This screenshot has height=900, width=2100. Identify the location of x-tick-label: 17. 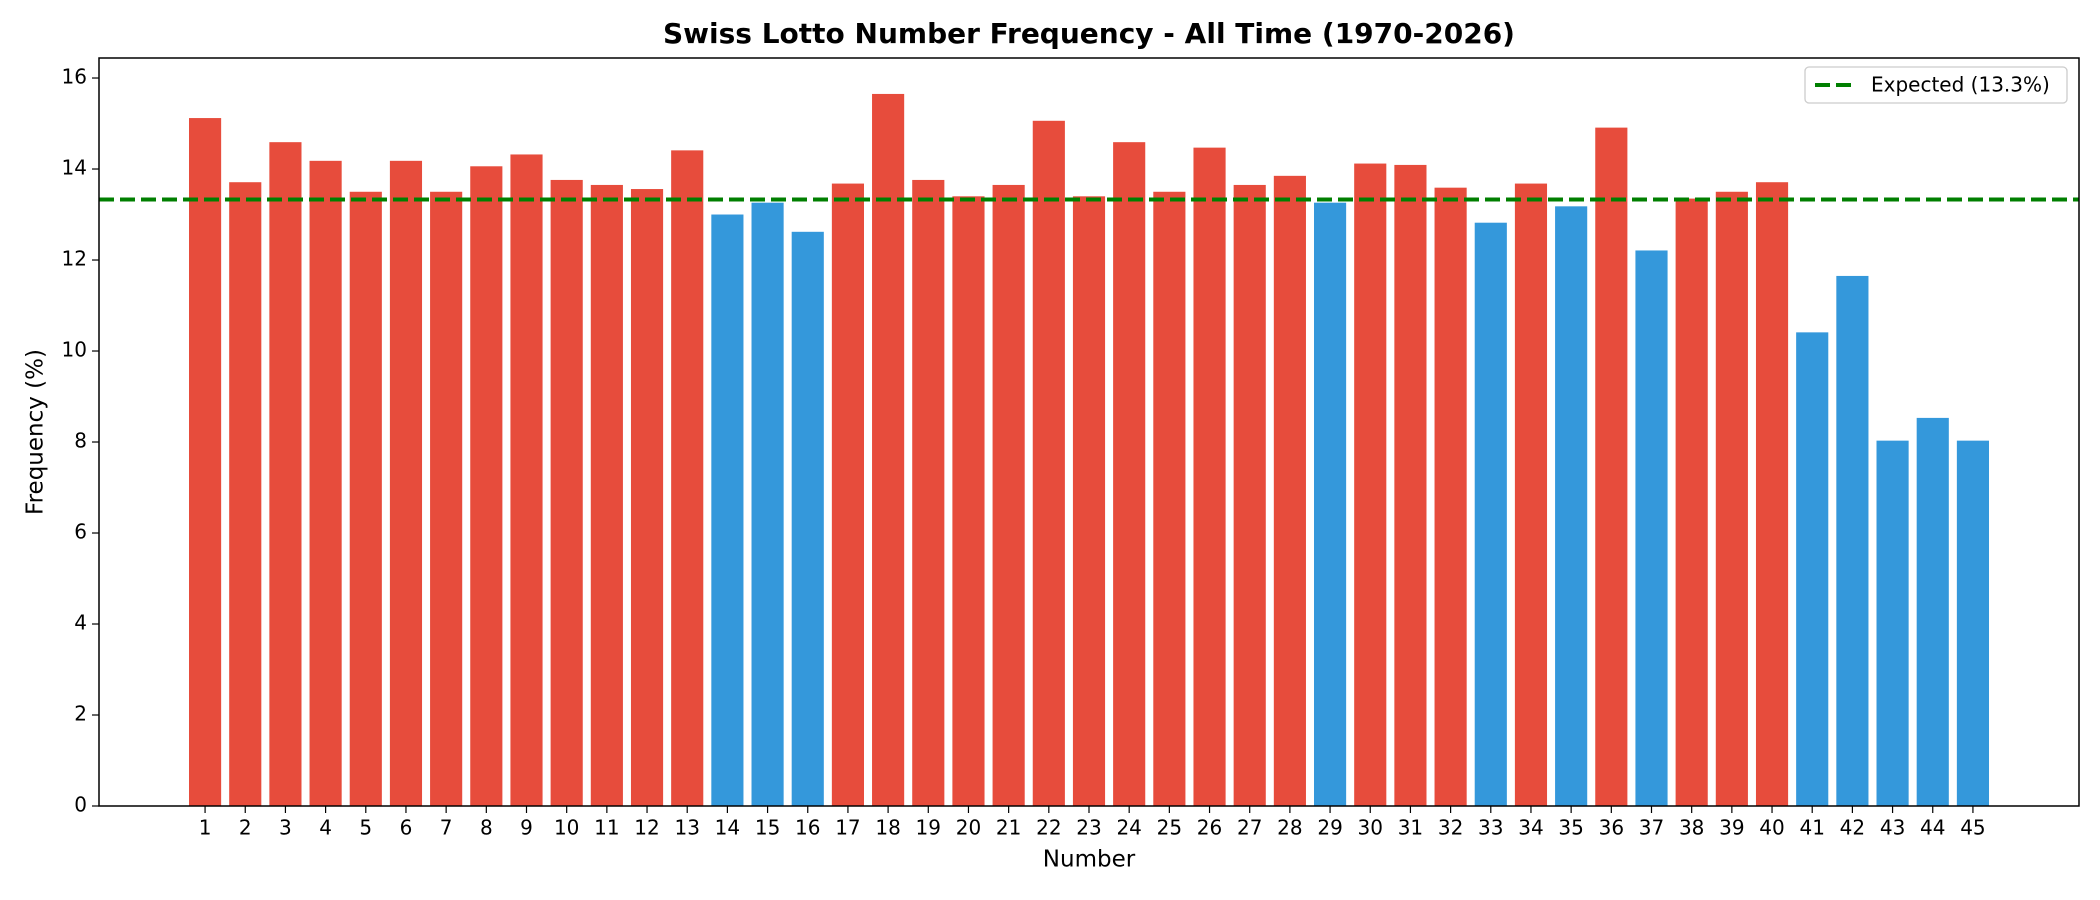
(847, 828).